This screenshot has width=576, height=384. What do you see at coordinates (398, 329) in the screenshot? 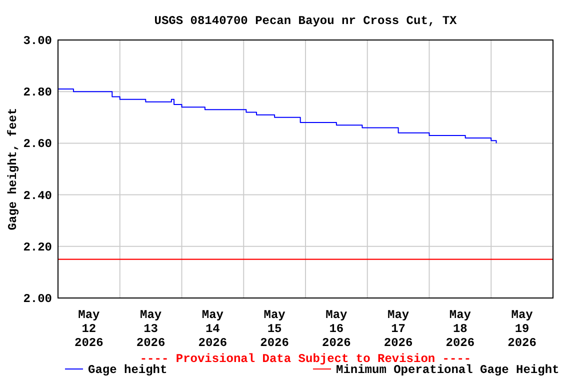
I see `x-tick-label: May 17 2026` at bounding box center [398, 329].